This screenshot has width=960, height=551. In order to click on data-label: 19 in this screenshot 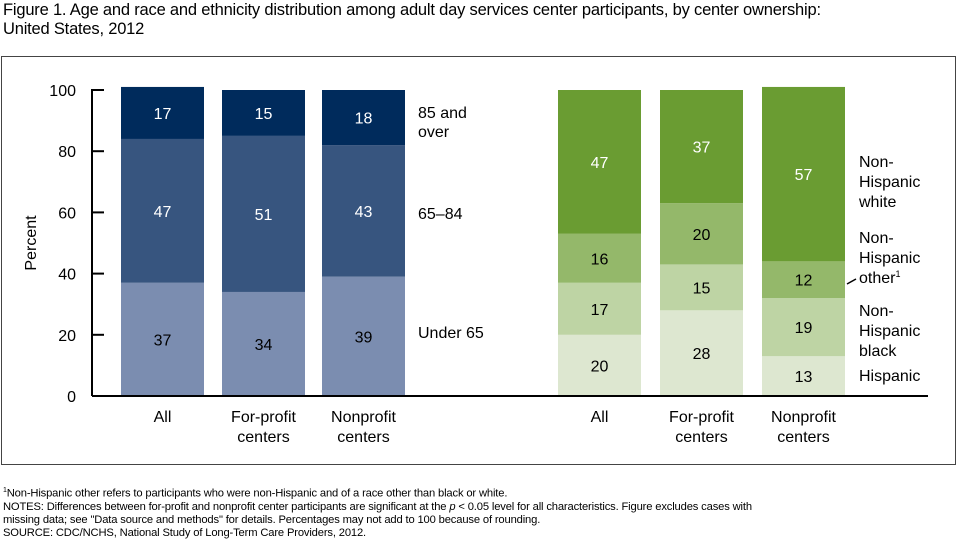, I will do `click(804, 328)`.